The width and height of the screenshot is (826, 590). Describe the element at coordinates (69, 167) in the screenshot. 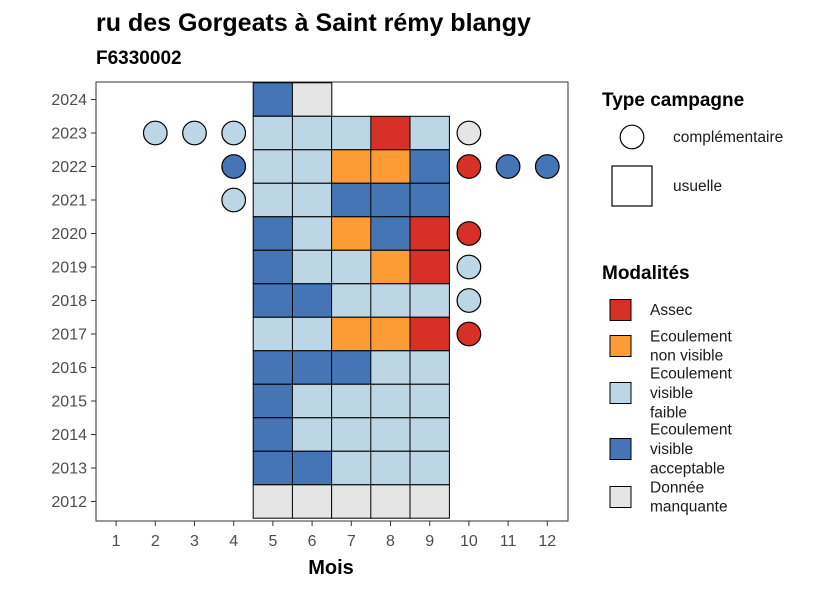

I see `y-tick-label-2022: 2022` at that location.